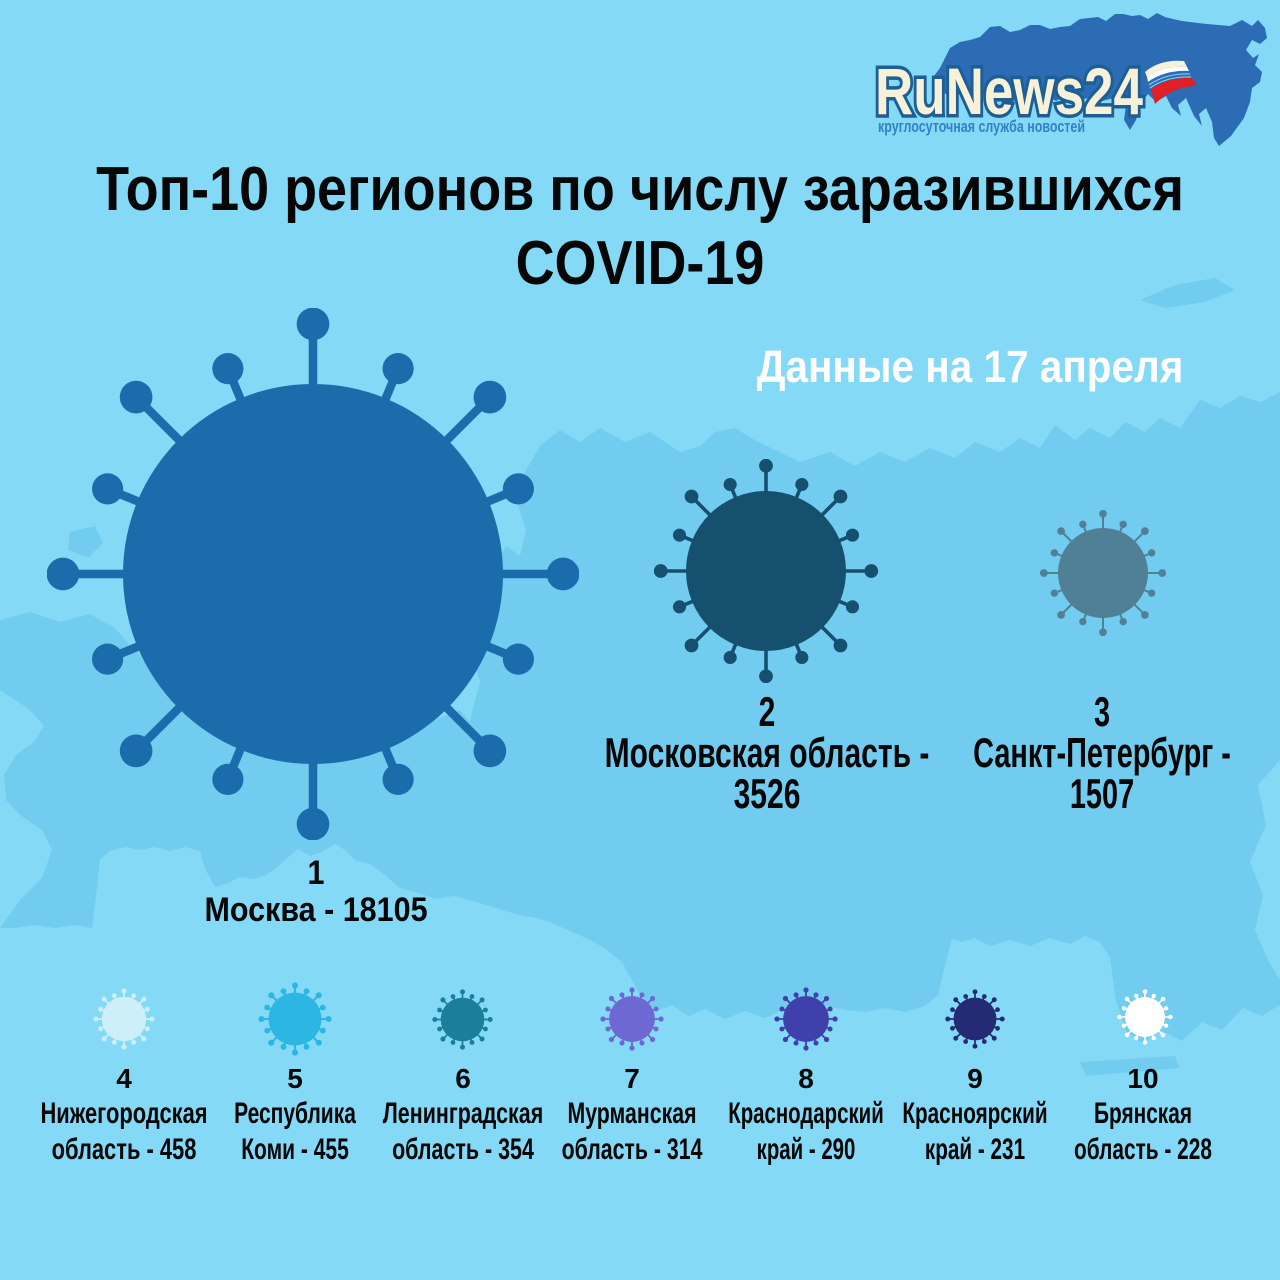 The height and width of the screenshot is (1280, 1280). I want to click on svg-text: круглосуточная служба новостей, so click(981, 126).